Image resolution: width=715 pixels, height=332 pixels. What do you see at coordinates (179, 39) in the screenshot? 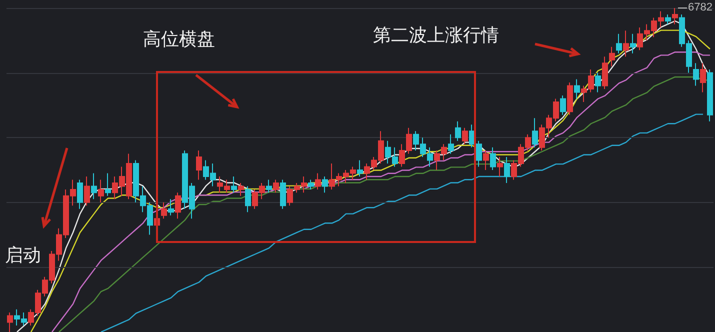
I see `annotation: 高位横盘` at bounding box center [179, 39].